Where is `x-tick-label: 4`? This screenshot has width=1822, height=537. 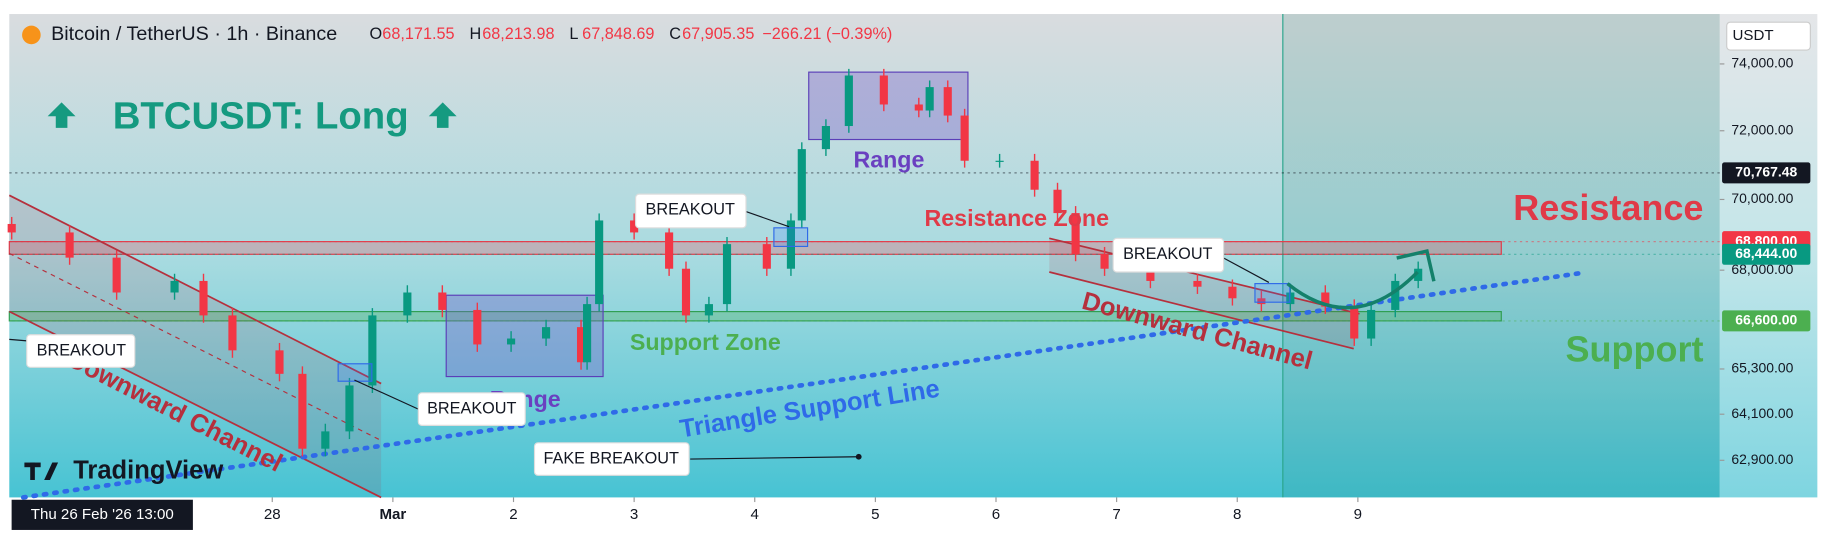 x-tick-label: 4 is located at coordinates (755, 514).